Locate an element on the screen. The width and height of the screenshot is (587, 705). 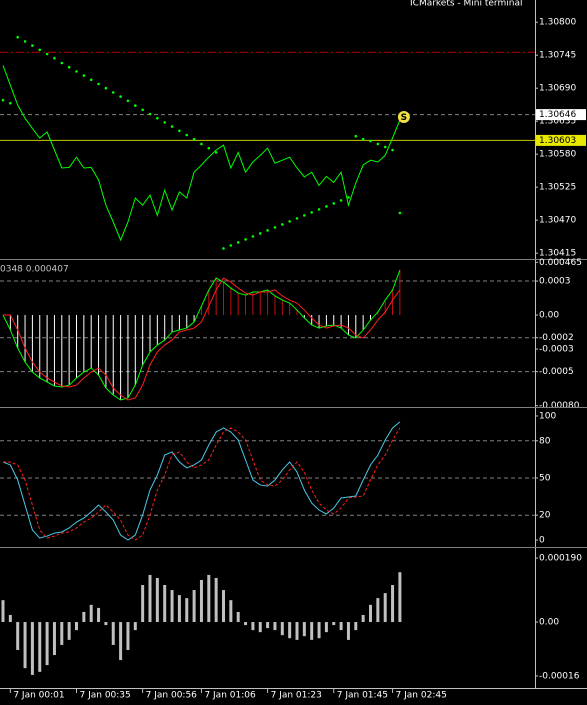
y-tick-label: 100 is located at coordinates (547, 416).